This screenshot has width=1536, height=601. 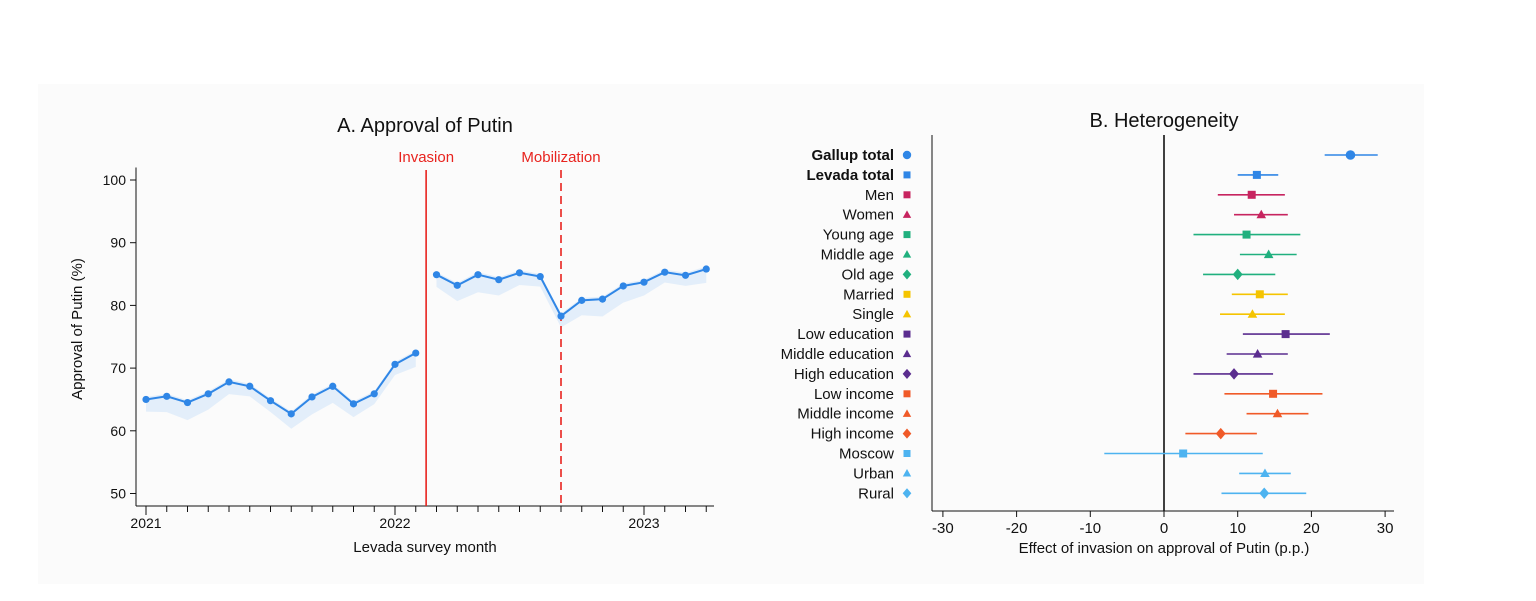 What do you see at coordinates (873, 314) in the screenshot?
I see `legend-label: Single` at bounding box center [873, 314].